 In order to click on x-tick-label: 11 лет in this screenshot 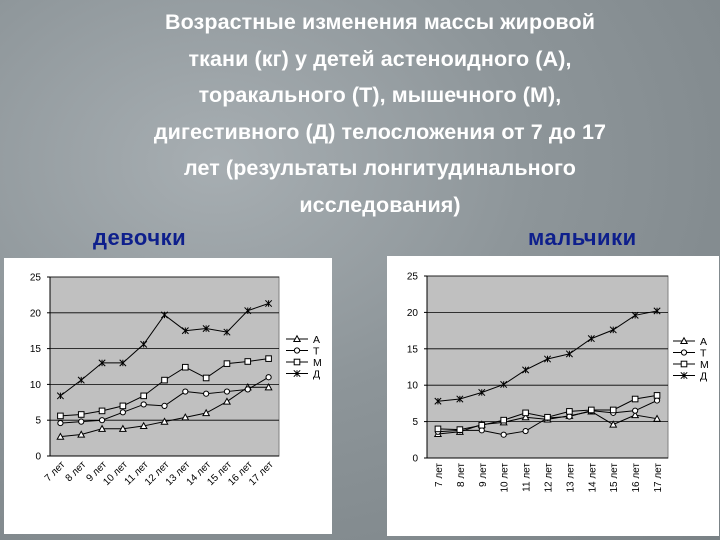, I will do `click(527, 477)`.